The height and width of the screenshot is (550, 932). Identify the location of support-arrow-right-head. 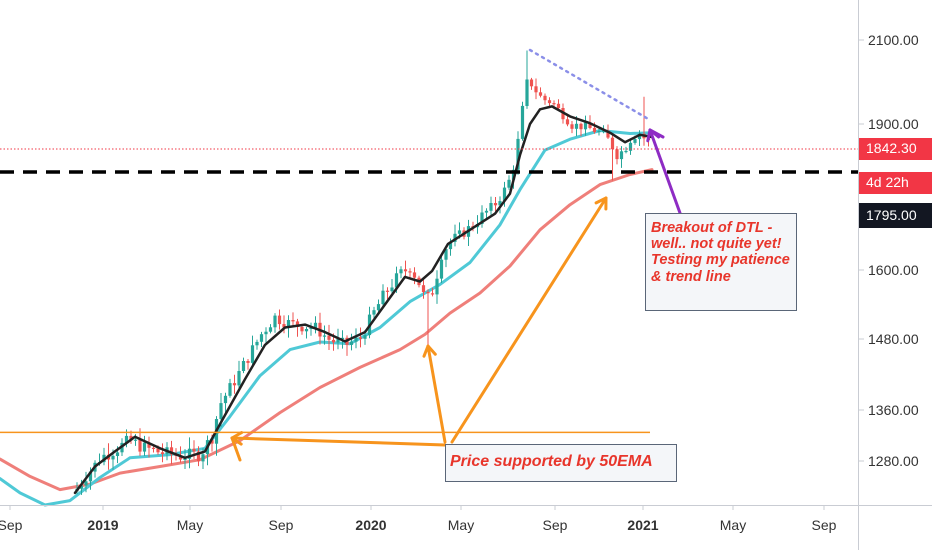
(601, 203).